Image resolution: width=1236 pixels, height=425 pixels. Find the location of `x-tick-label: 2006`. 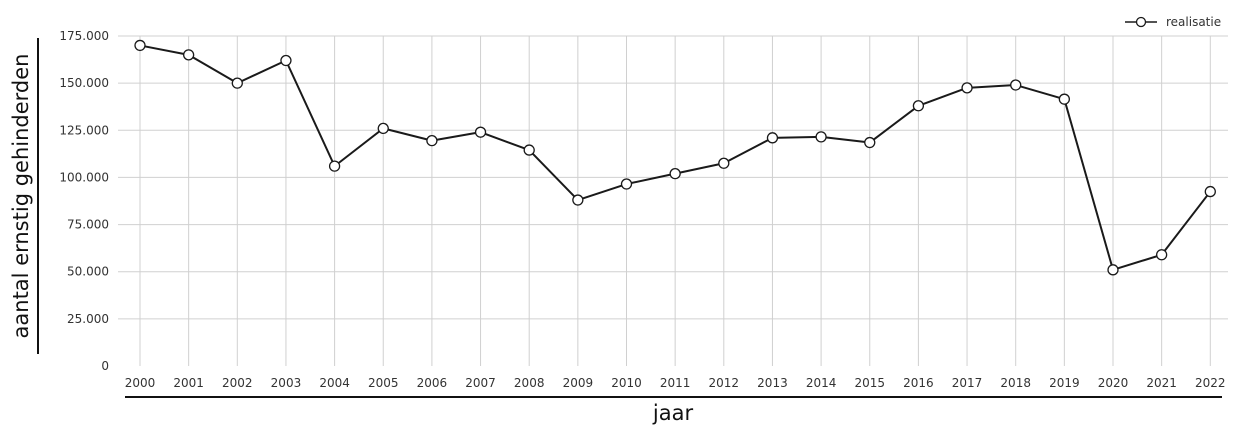

x-tick-label: 2006 is located at coordinates (432, 383).